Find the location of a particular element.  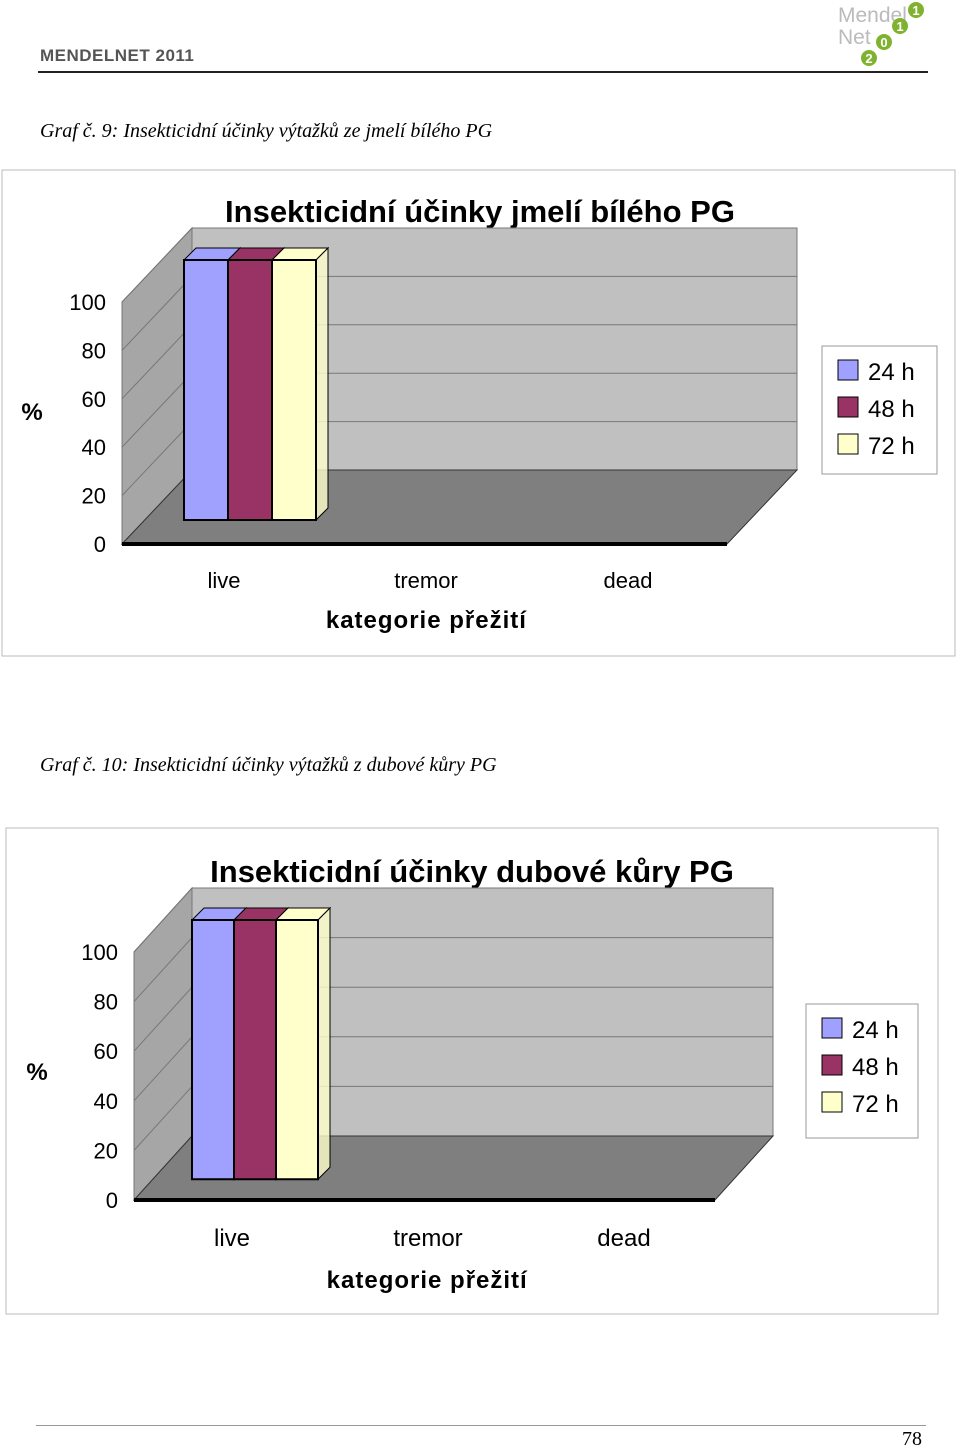

chart-title: Insekticidní účinky jmelí bílého PG is located at coordinates (480, 211).